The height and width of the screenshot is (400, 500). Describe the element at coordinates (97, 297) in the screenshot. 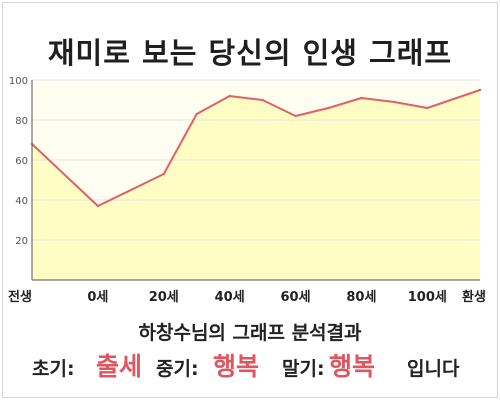

I see `x-tick-label-1: 0세` at that location.